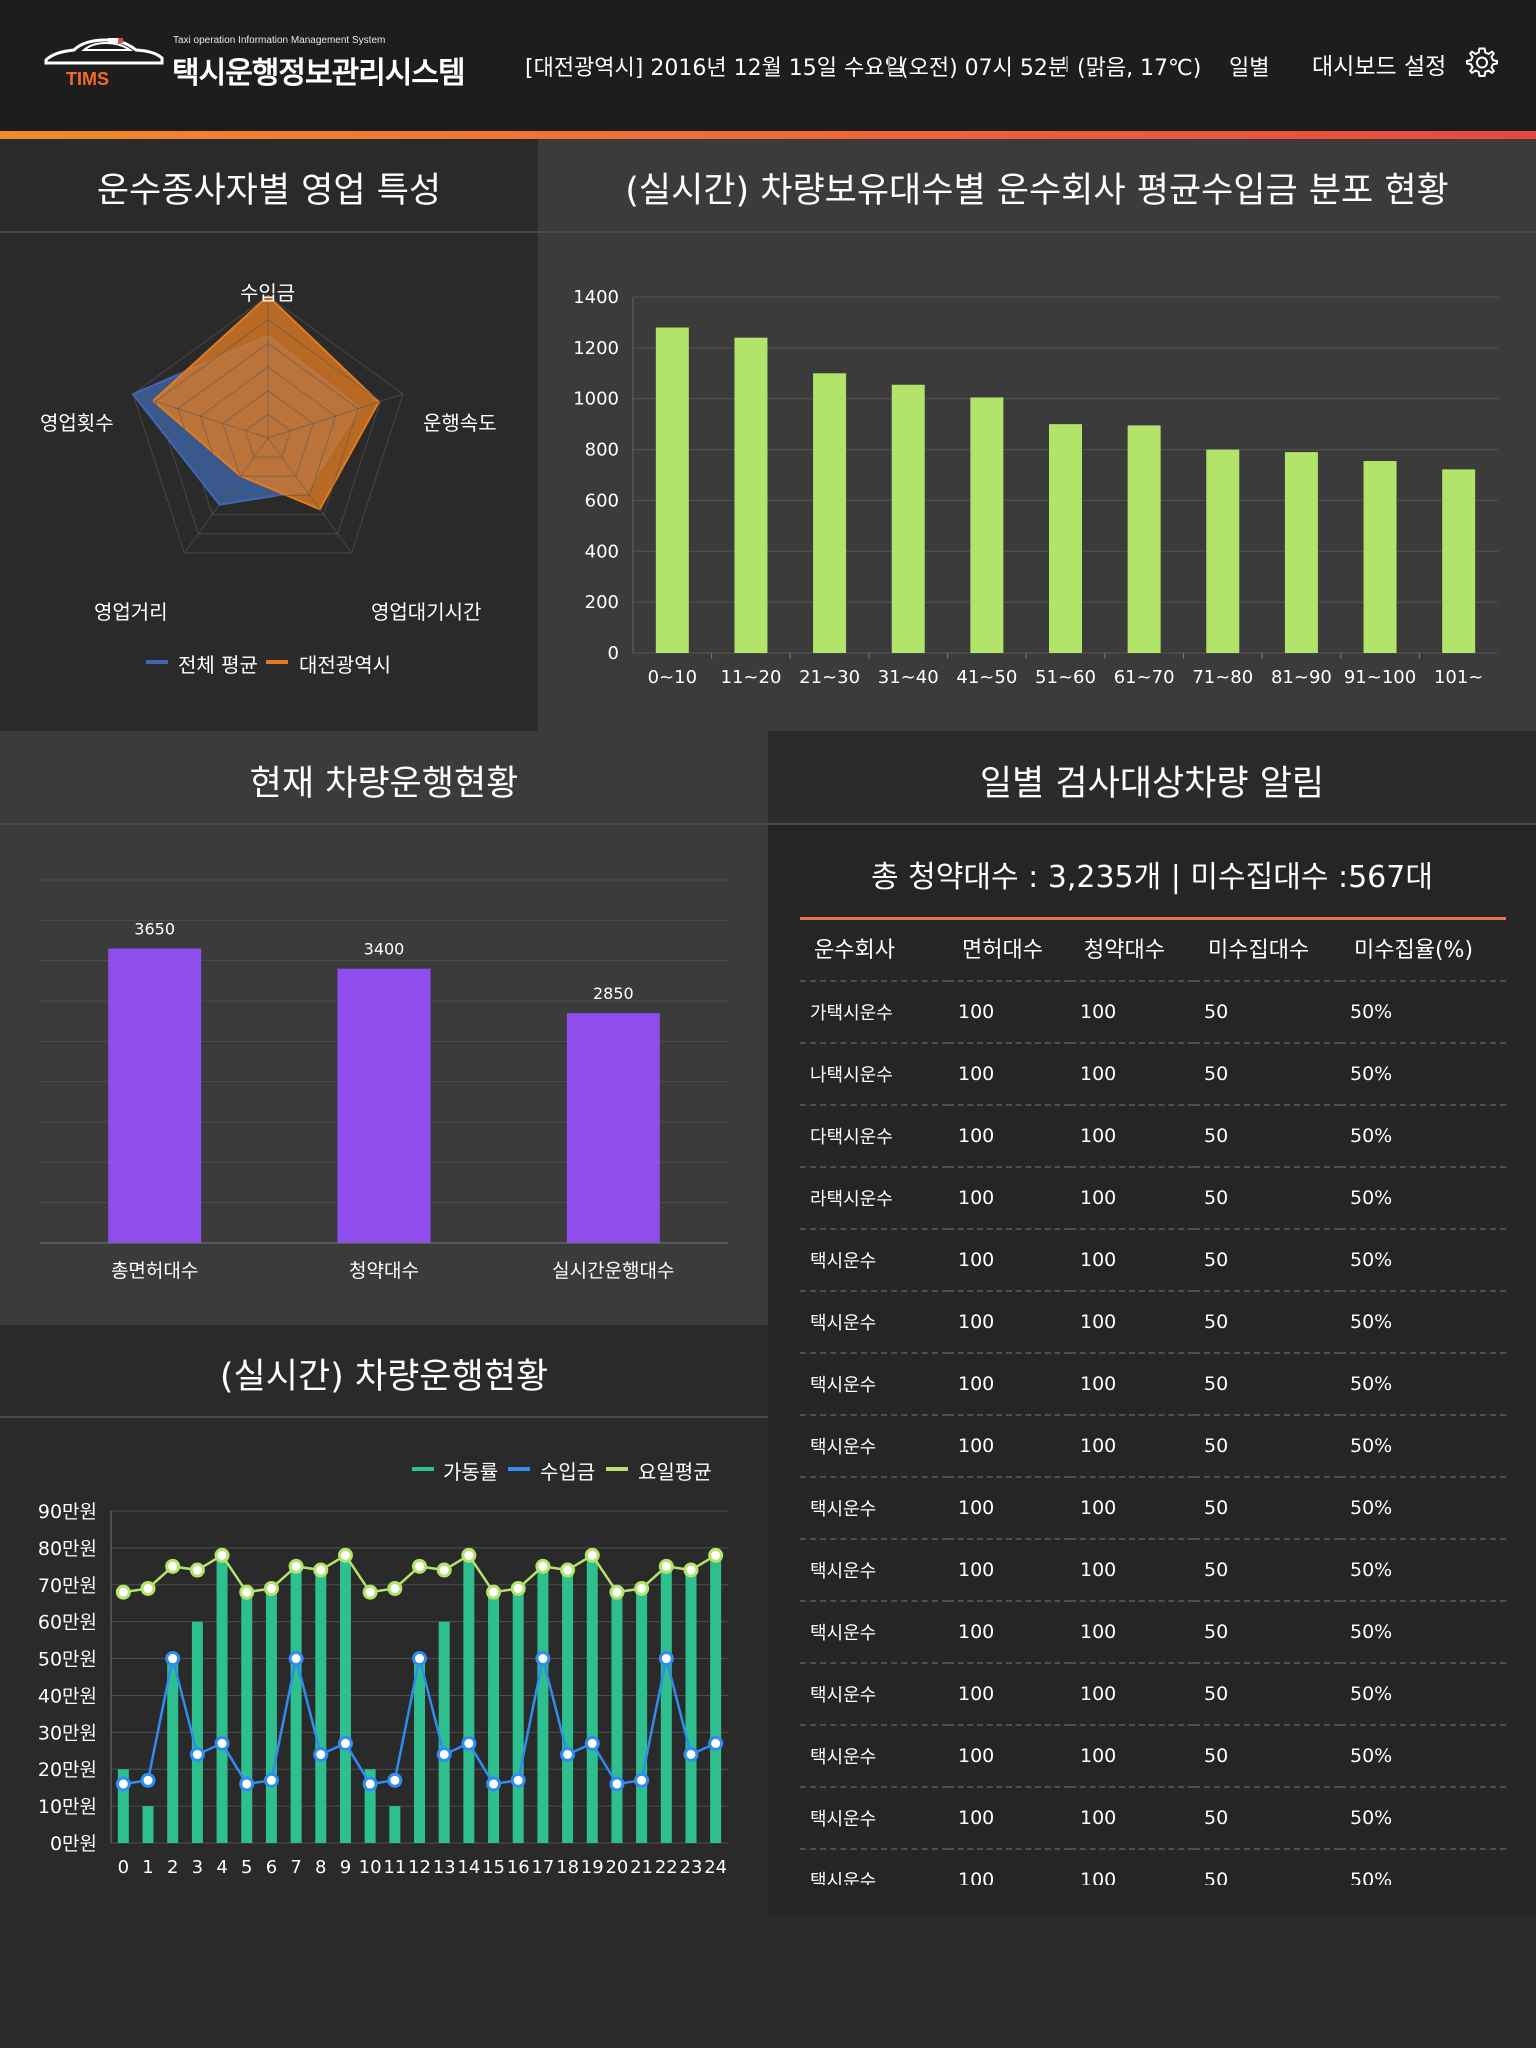 The height and width of the screenshot is (2048, 1536). What do you see at coordinates (1379, 67) in the screenshot?
I see `dashboard-settings-button: 대시보드 설정` at bounding box center [1379, 67].